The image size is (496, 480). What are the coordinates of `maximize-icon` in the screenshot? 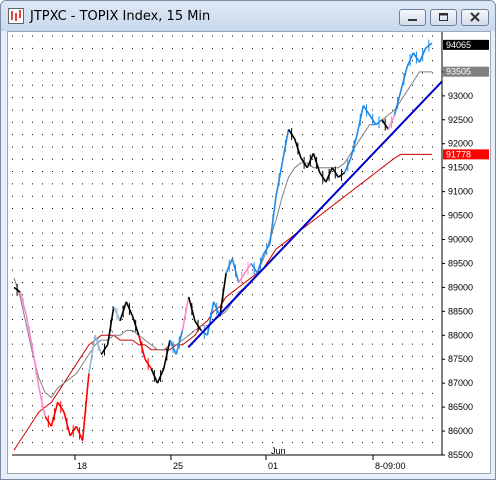 It's located at (443, 17).